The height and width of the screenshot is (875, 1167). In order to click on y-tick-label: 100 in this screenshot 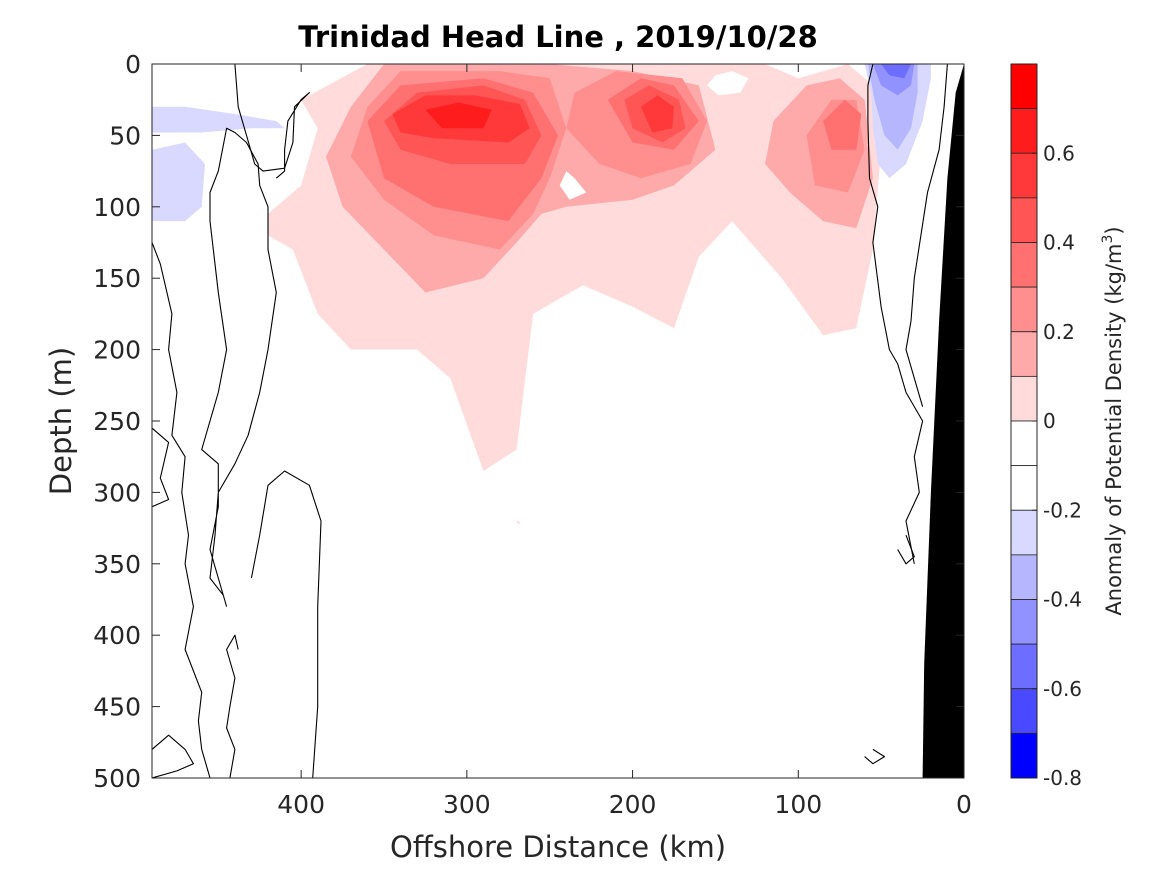, I will do `click(117, 207)`.